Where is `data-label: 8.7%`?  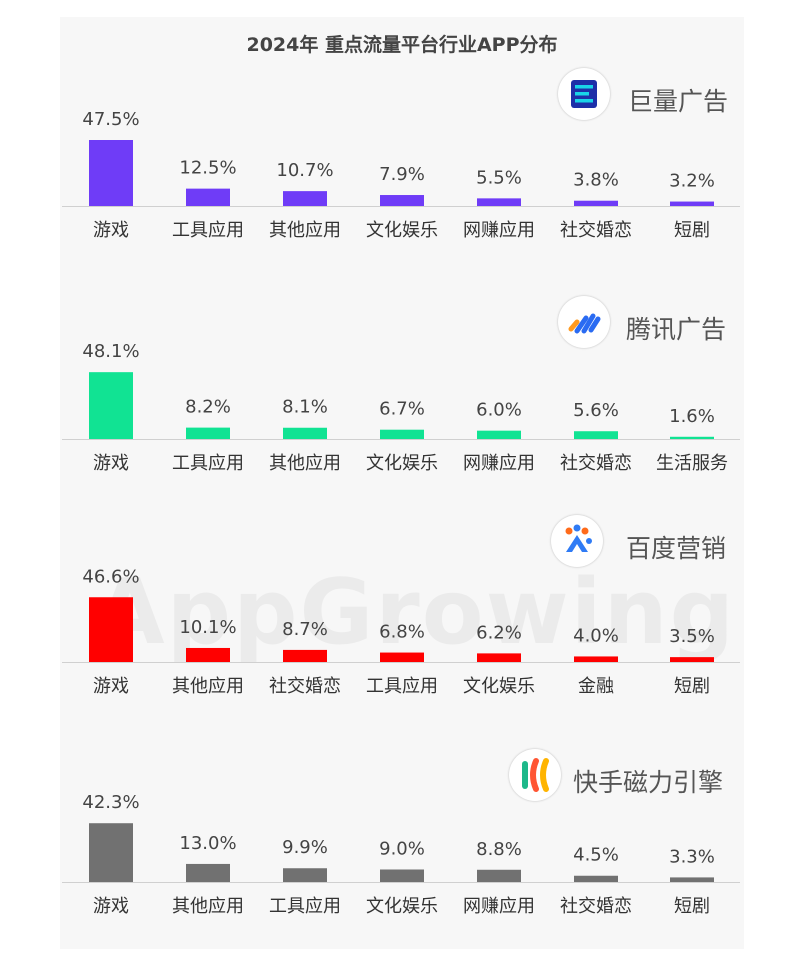 data-label: 8.7% is located at coordinates (305, 629).